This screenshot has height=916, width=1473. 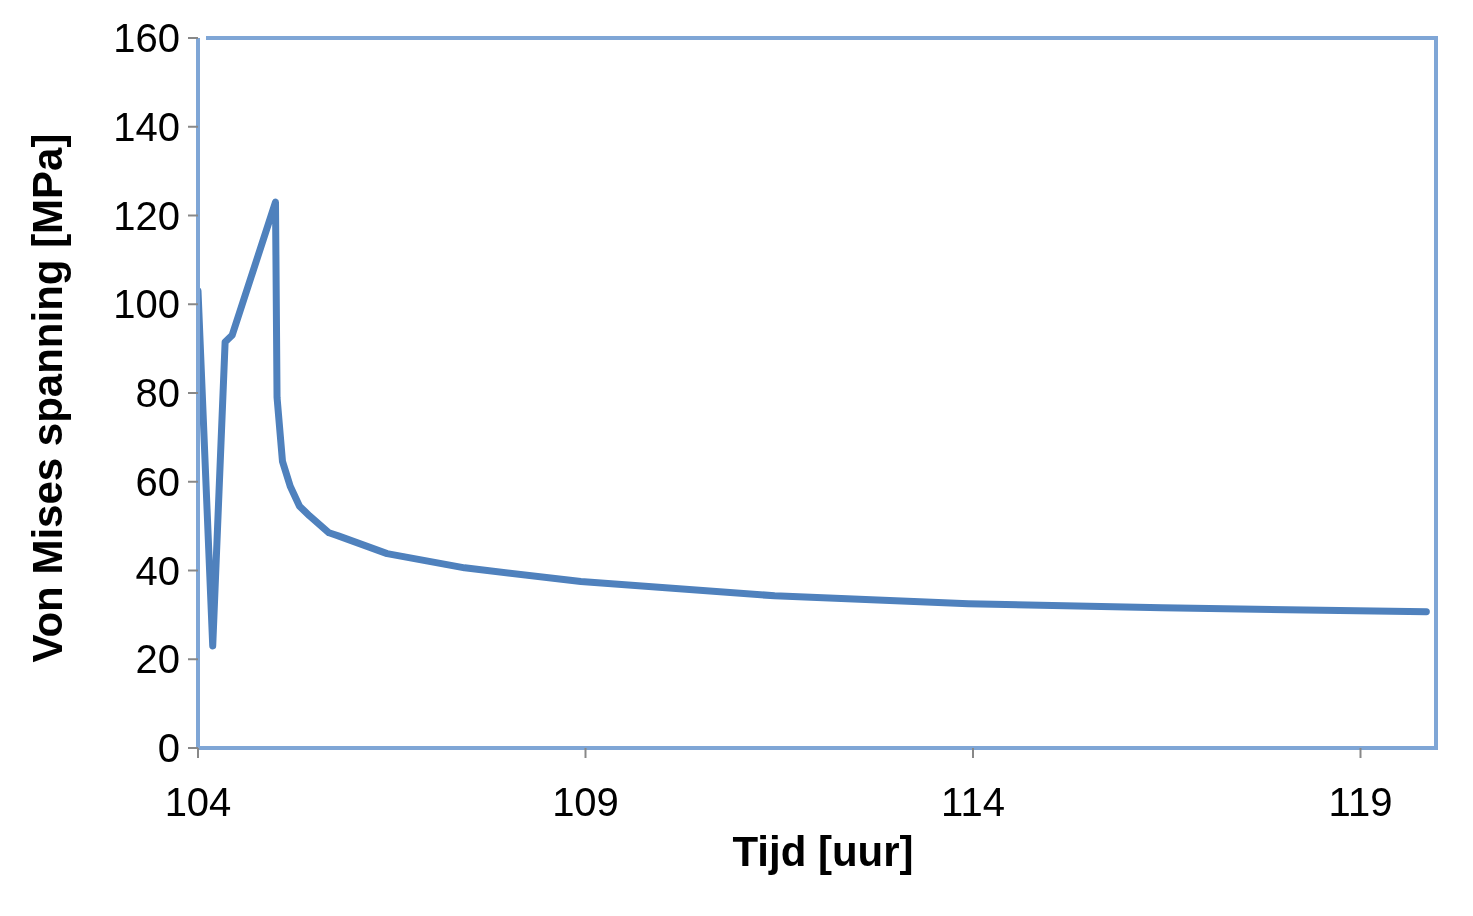 What do you see at coordinates (146, 304) in the screenshot?
I see `y-tick-label: 100` at bounding box center [146, 304].